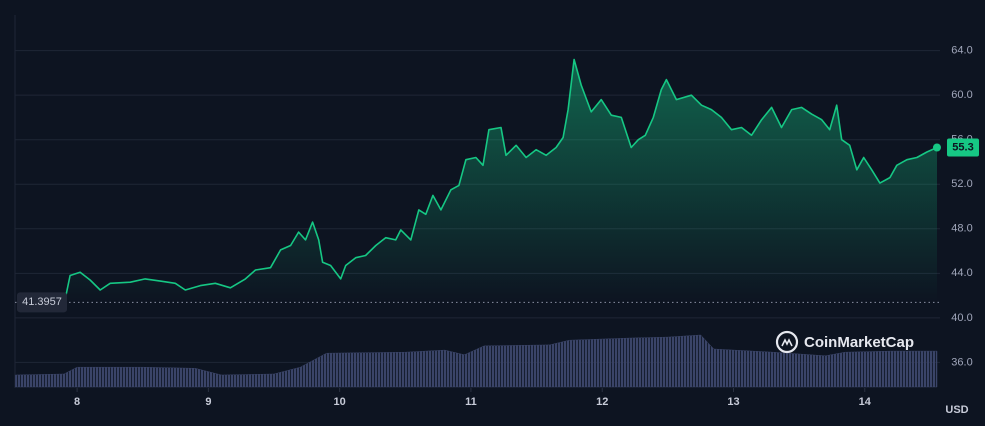  Describe the element at coordinates (961, 51) in the screenshot. I see `y-tick-label: 64.0` at that location.